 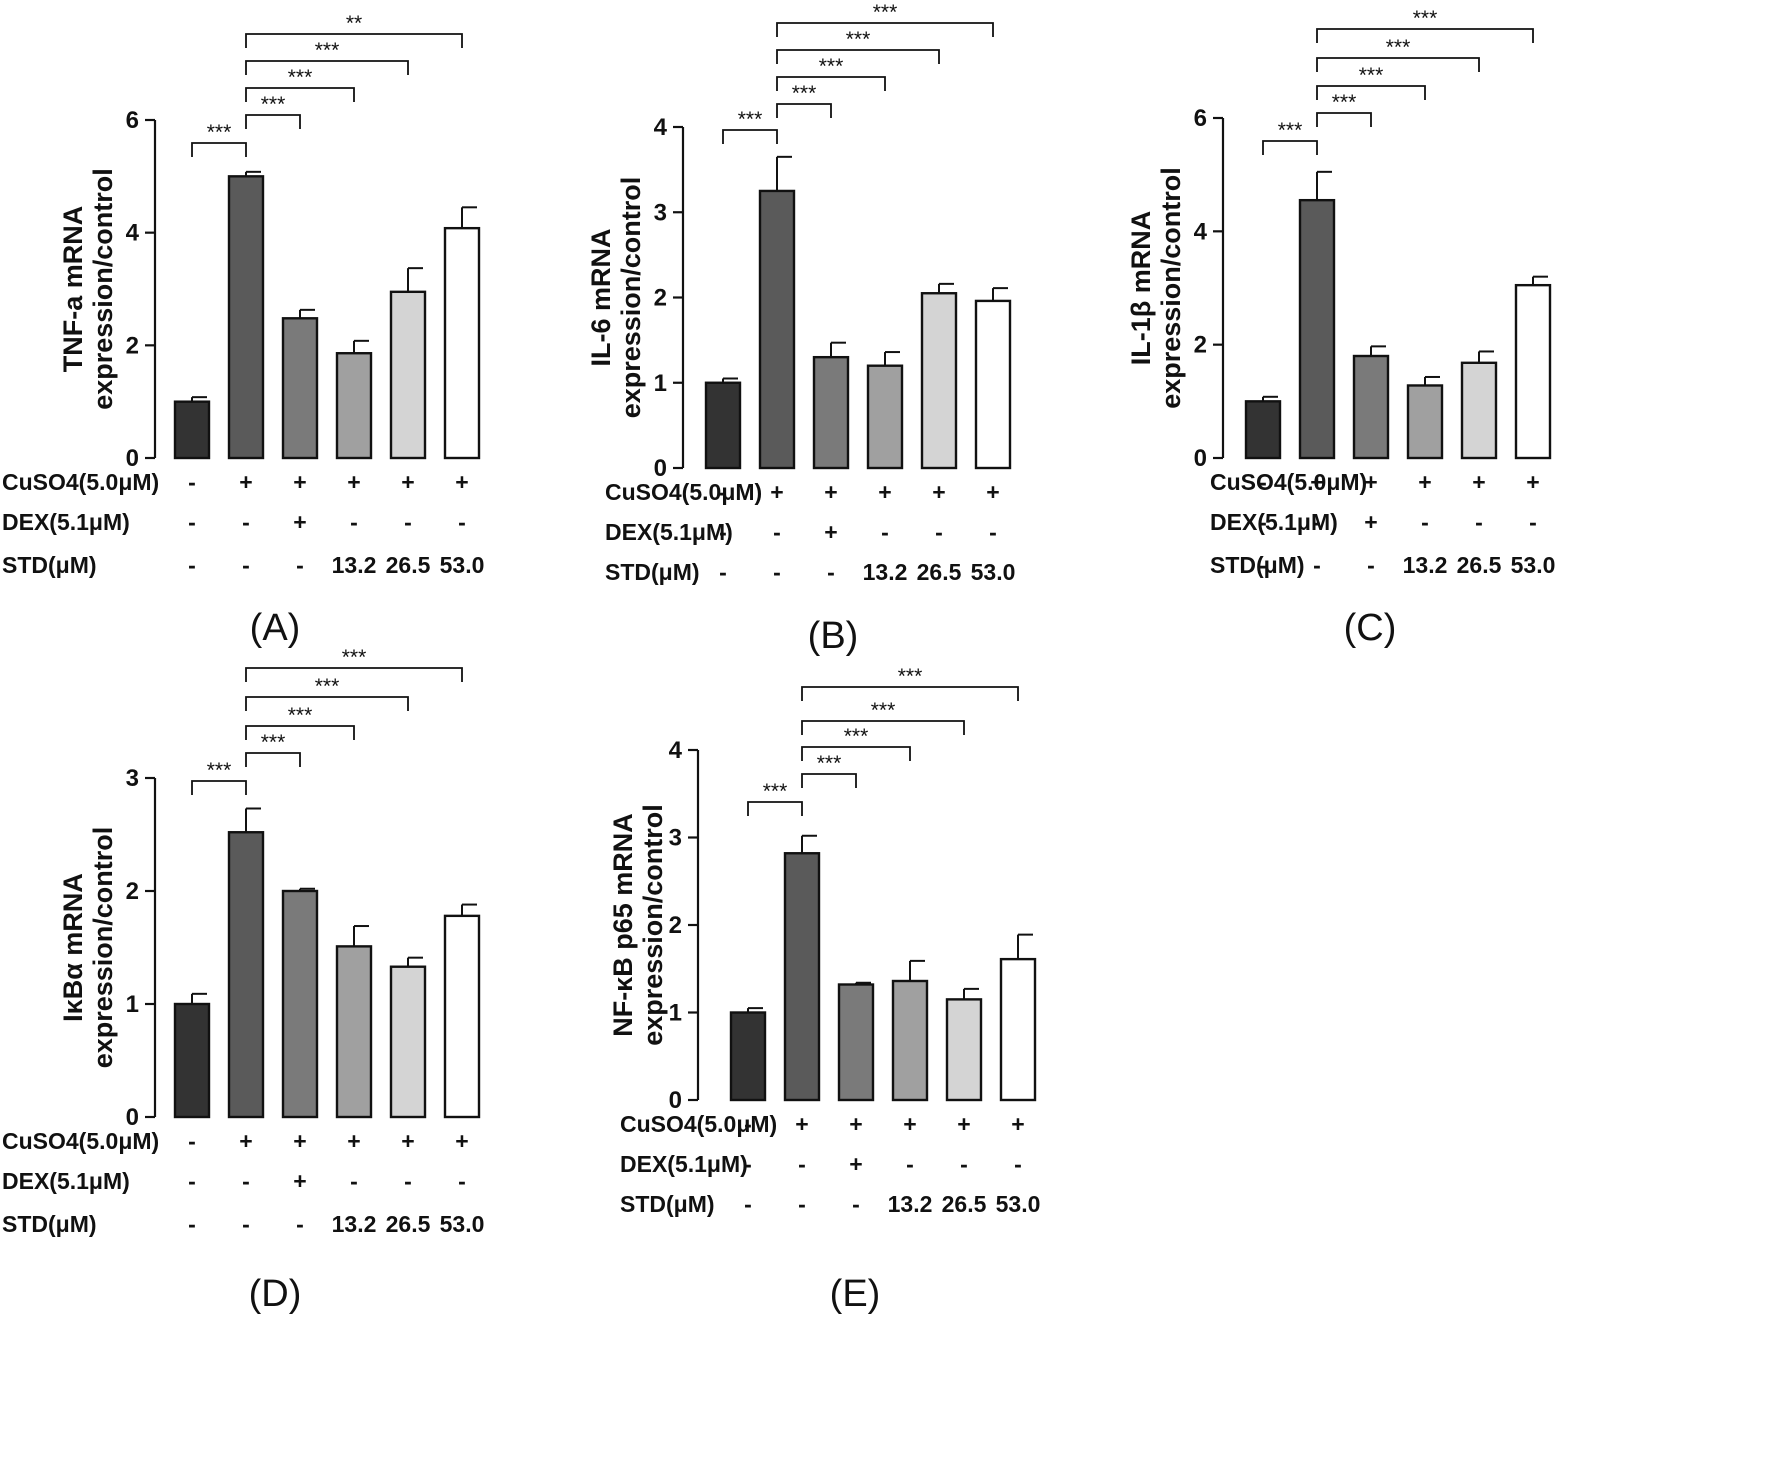 I want to click on panel-a-y-tick-label: 2, so click(x=132, y=345).